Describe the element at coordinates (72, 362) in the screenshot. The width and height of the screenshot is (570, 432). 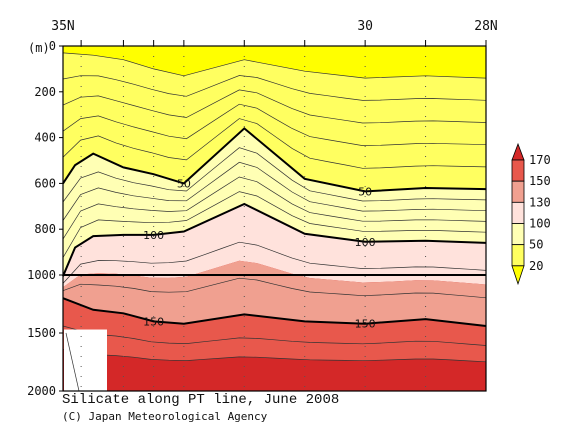
I see `bottom-contour-stub` at that location.